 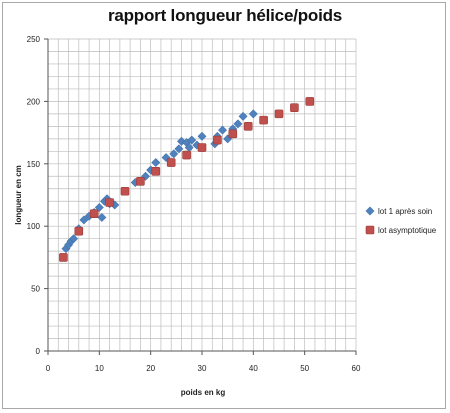 I want to click on y-tick-label: 250, so click(x=34, y=39).